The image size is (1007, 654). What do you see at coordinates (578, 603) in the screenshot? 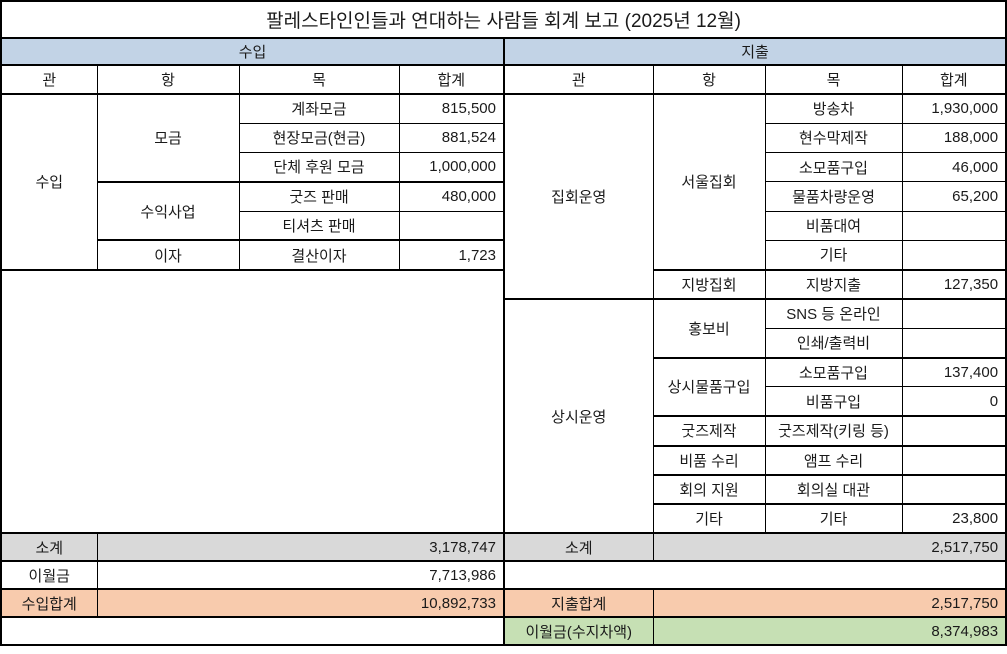
I see `expense-total-label: 지출합계` at bounding box center [578, 603].